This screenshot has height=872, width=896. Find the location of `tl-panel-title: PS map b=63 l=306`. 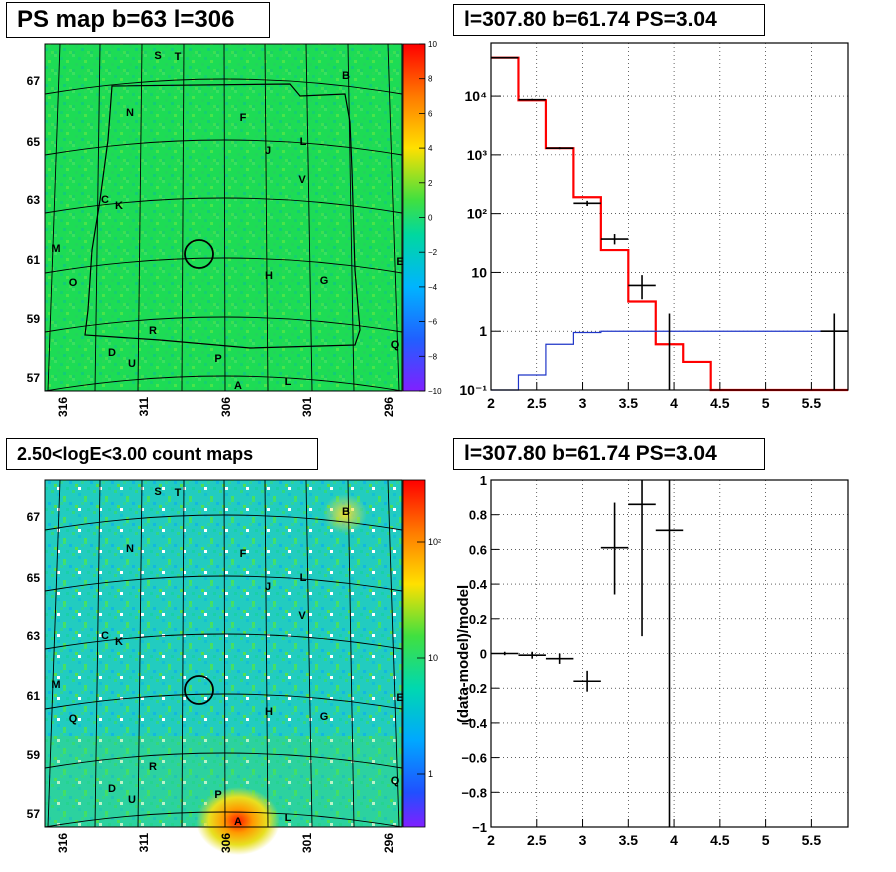

tl-panel-title: PS map b=63 l=306 is located at coordinates (138, 20).